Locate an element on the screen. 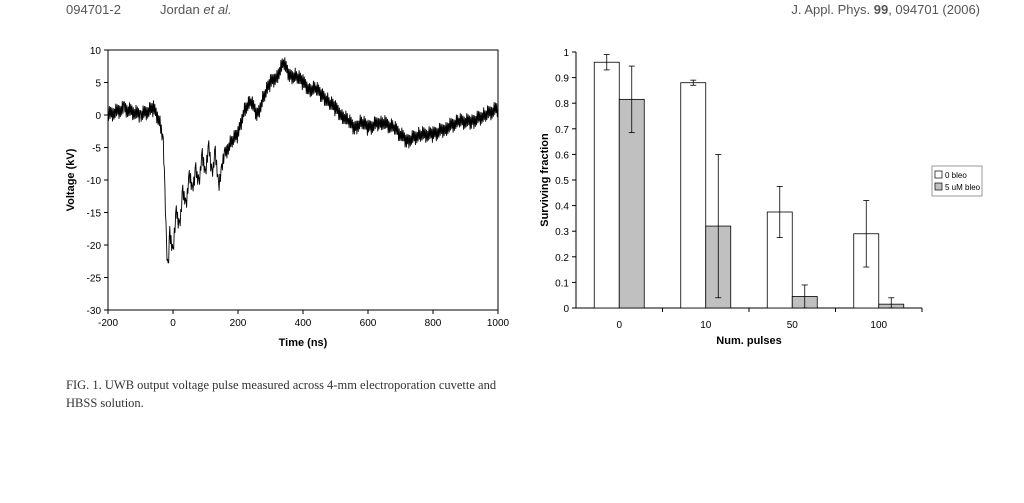  x-tick-label: 800 is located at coordinates (433, 323).